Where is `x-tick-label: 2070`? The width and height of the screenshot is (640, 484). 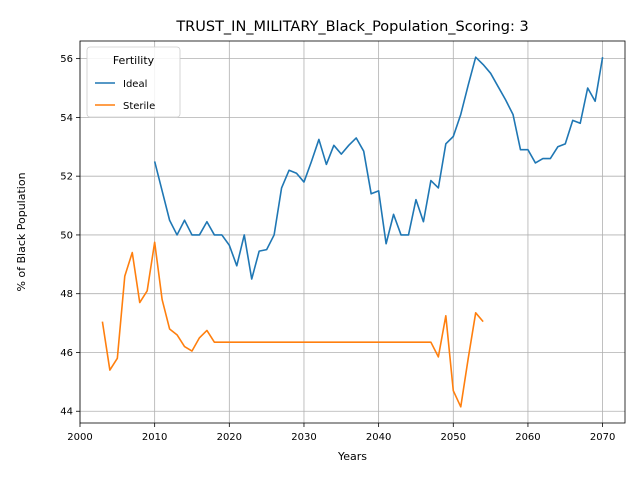
x-tick-label: 2070 is located at coordinates (602, 437).